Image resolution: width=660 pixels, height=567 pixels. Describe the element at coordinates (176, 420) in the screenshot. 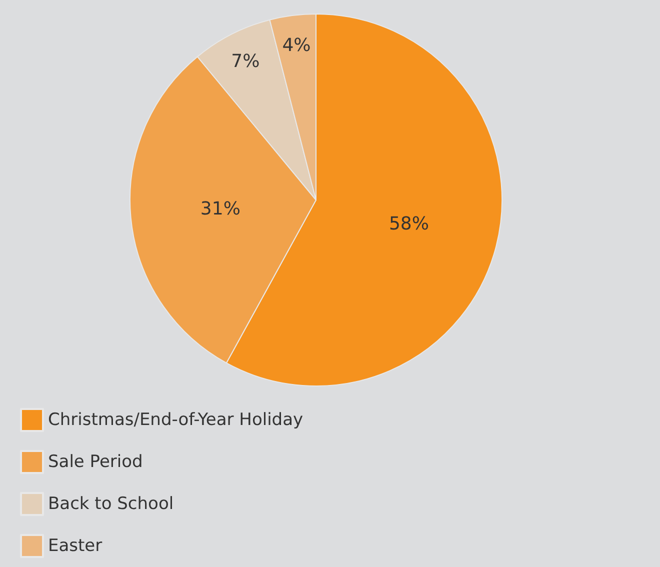

I see `legend-label: Christmas/End-of-Year Holiday` at that location.